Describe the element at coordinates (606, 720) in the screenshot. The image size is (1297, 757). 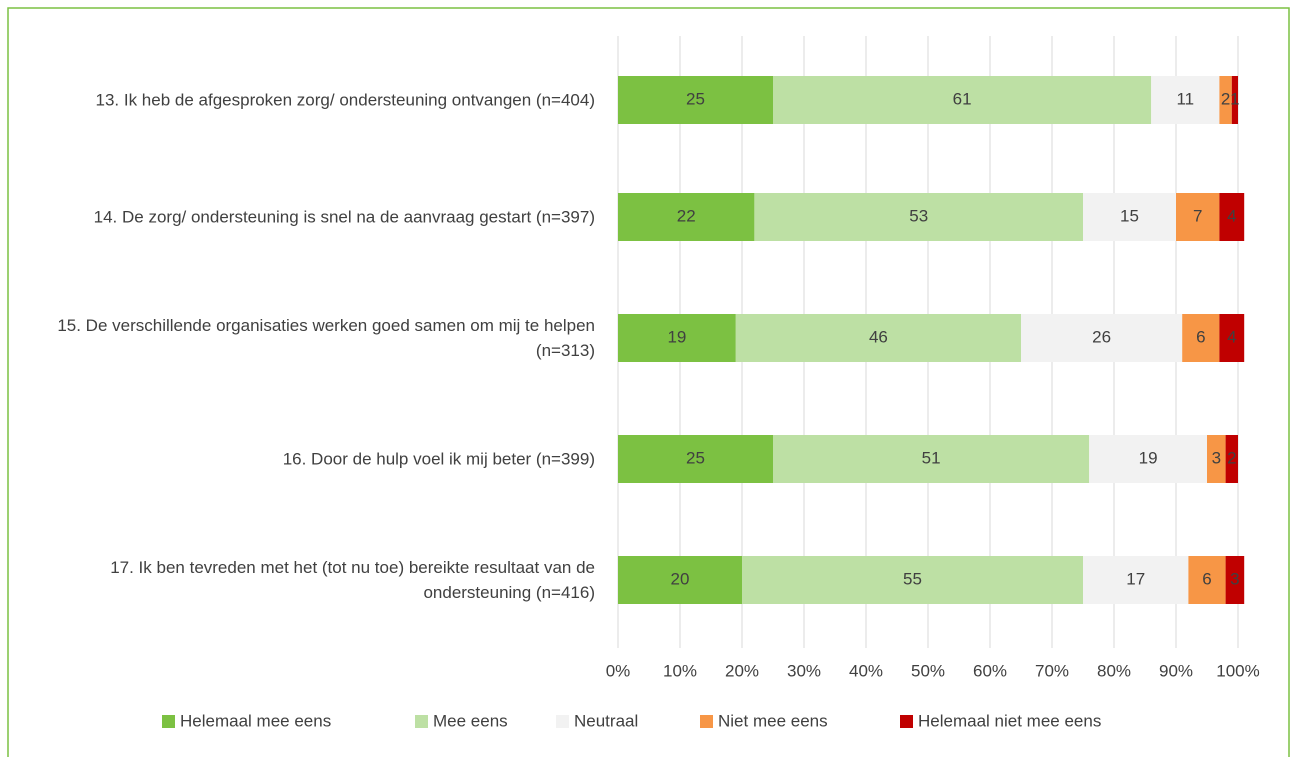
I see `legend-label: Neutraal` at that location.